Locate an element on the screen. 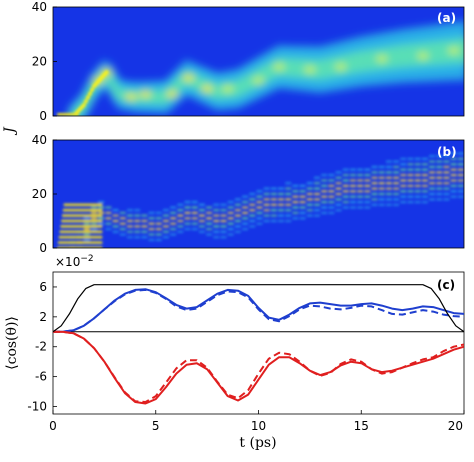  panel-label-b: (b) is located at coordinates (447, 152).